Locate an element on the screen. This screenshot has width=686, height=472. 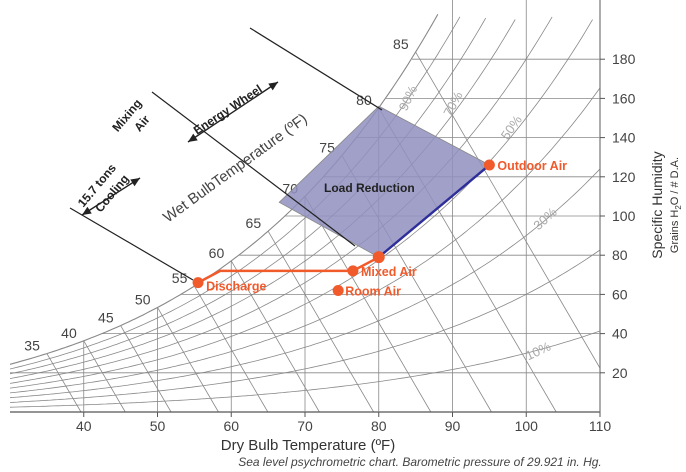
x-tick-label-70: 70 is located at coordinates (305, 426).